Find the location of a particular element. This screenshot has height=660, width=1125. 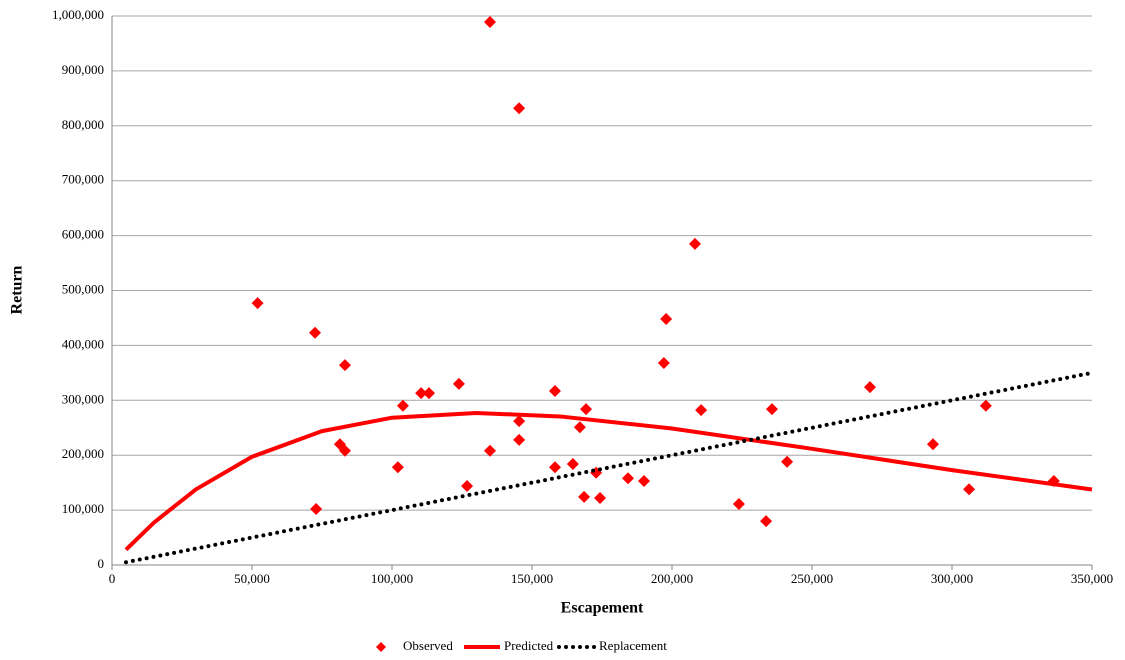

y-axis-title: Return is located at coordinates (17, 289).